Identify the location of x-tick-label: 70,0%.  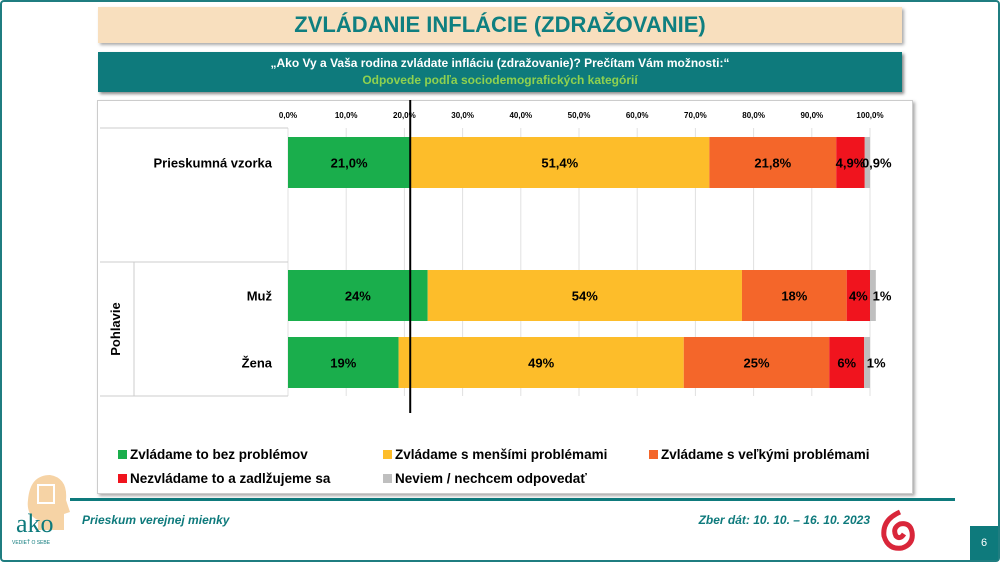
(695, 115).